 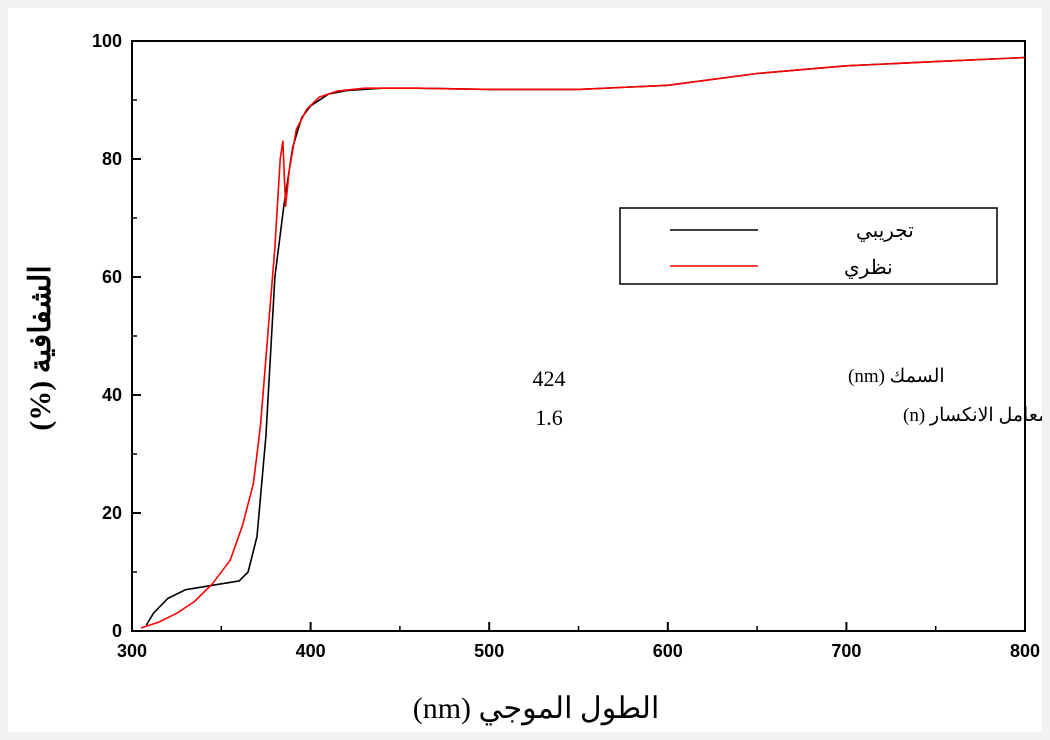 What do you see at coordinates (868, 268) in the screenshot?
I see `legend-label-theoretical: نظري` at bounding box center [868, 268].